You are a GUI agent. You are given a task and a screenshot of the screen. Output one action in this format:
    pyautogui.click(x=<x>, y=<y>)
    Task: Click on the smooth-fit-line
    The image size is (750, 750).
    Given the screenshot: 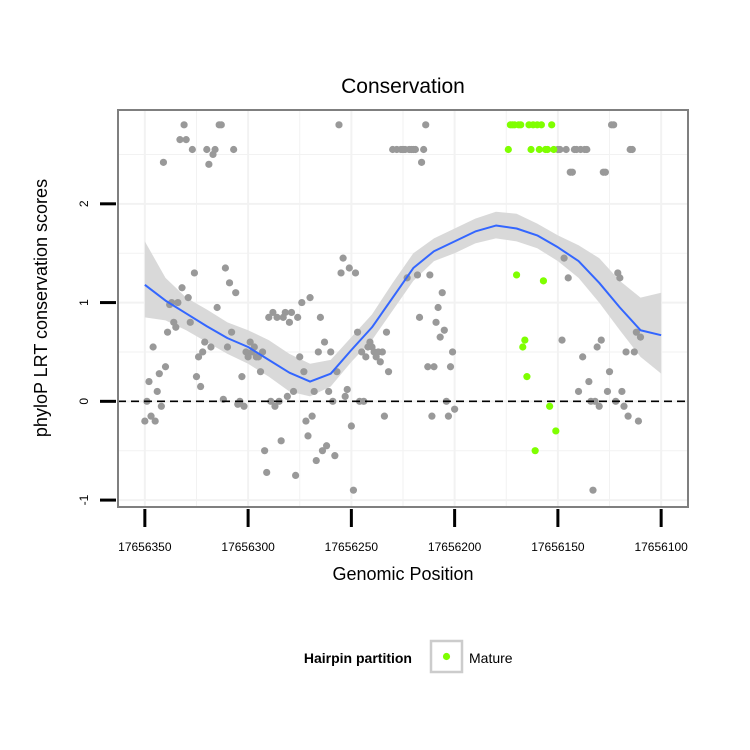 What is the action you would take?
    pyautogui.click(x=403, y=303)
    